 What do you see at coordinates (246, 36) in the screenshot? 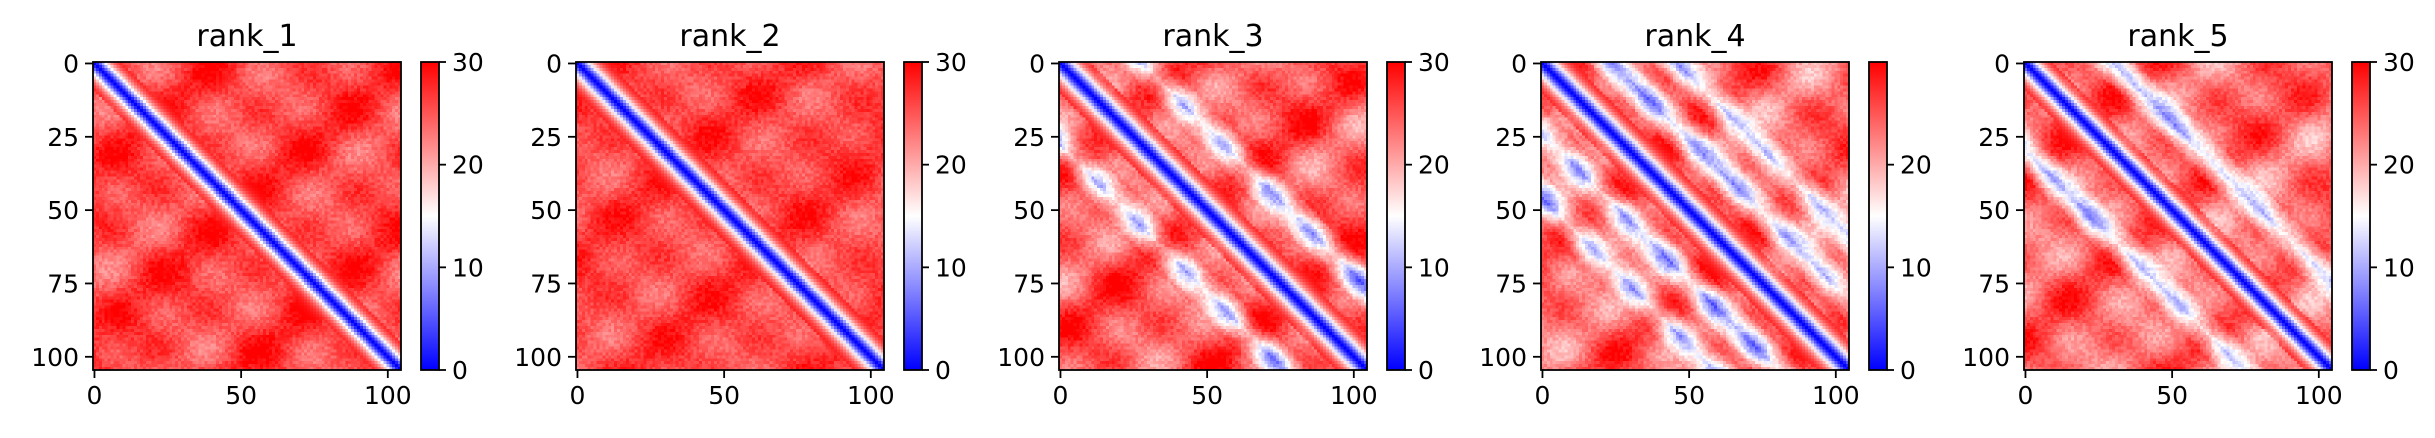
I see `panel-title: rank_1` at bounding box center [246, 36].